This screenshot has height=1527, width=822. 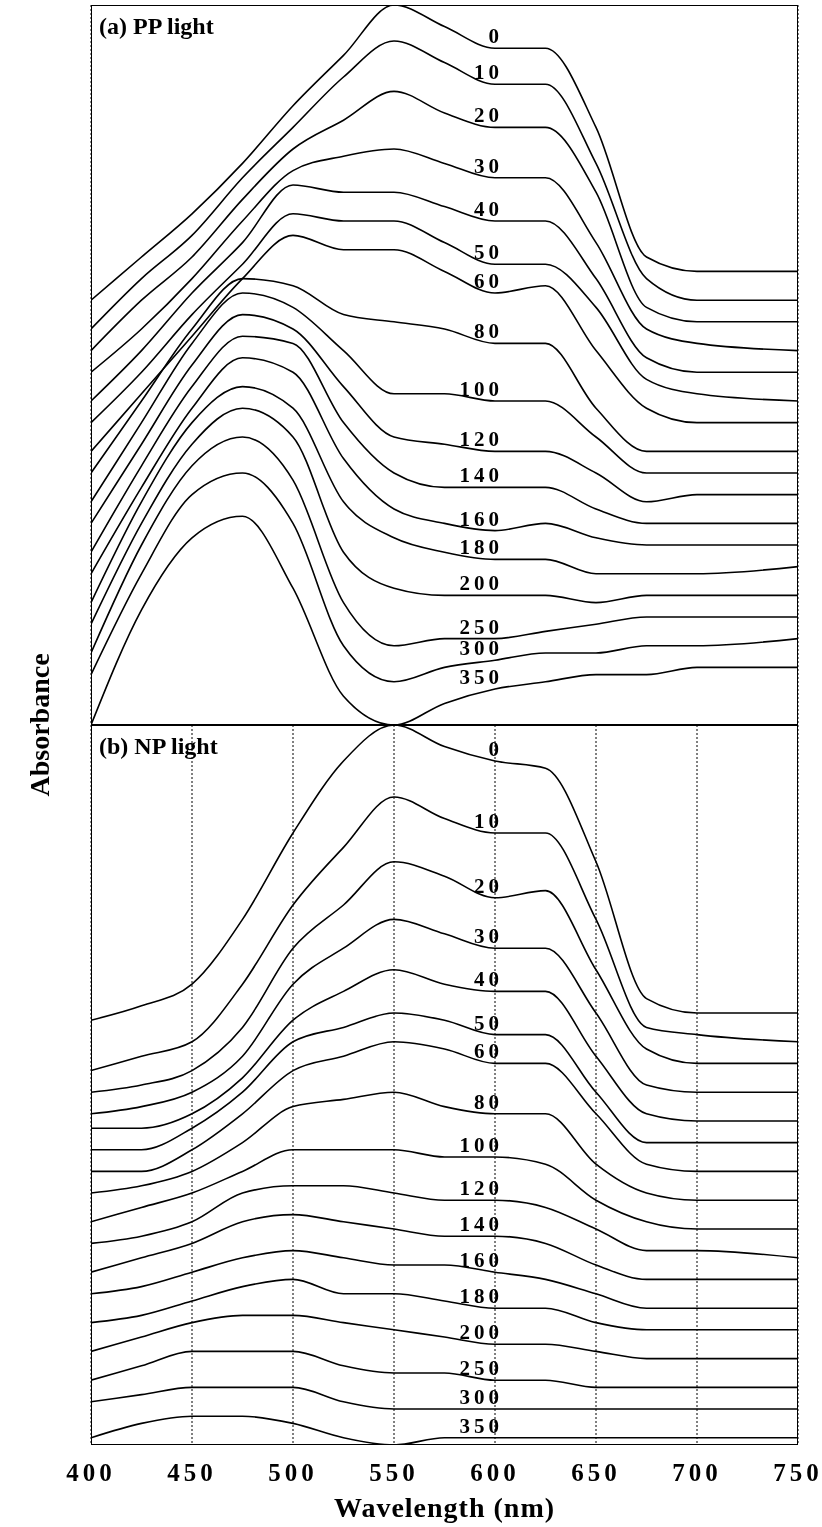 What do you see at coordinates (158, 746) in the screenshot?
I see `chart-title: (b) NP light` at bounding box center [158, 746].